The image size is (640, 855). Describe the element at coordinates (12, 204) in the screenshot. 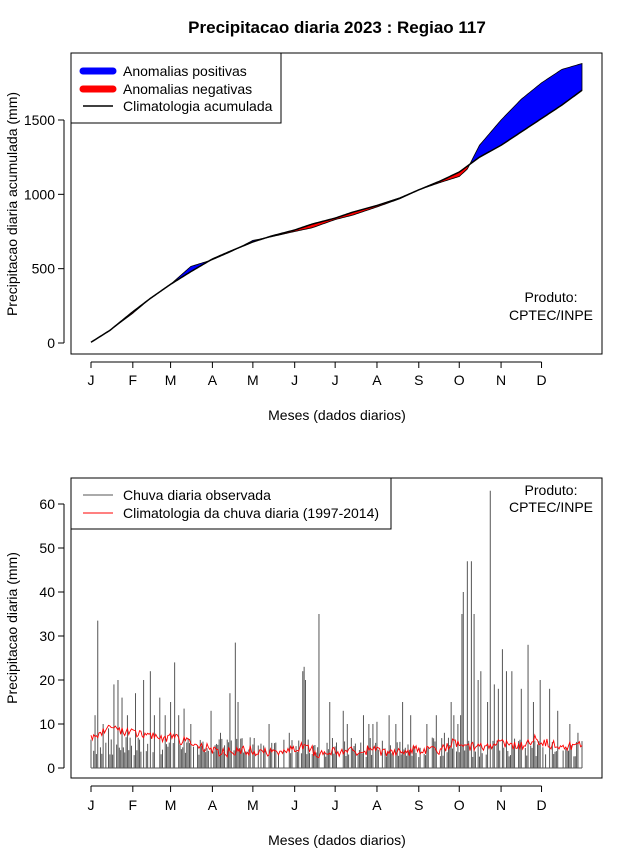

I see `top-ylabel: Precipitacao diaria acumulada (mm)` at that location.